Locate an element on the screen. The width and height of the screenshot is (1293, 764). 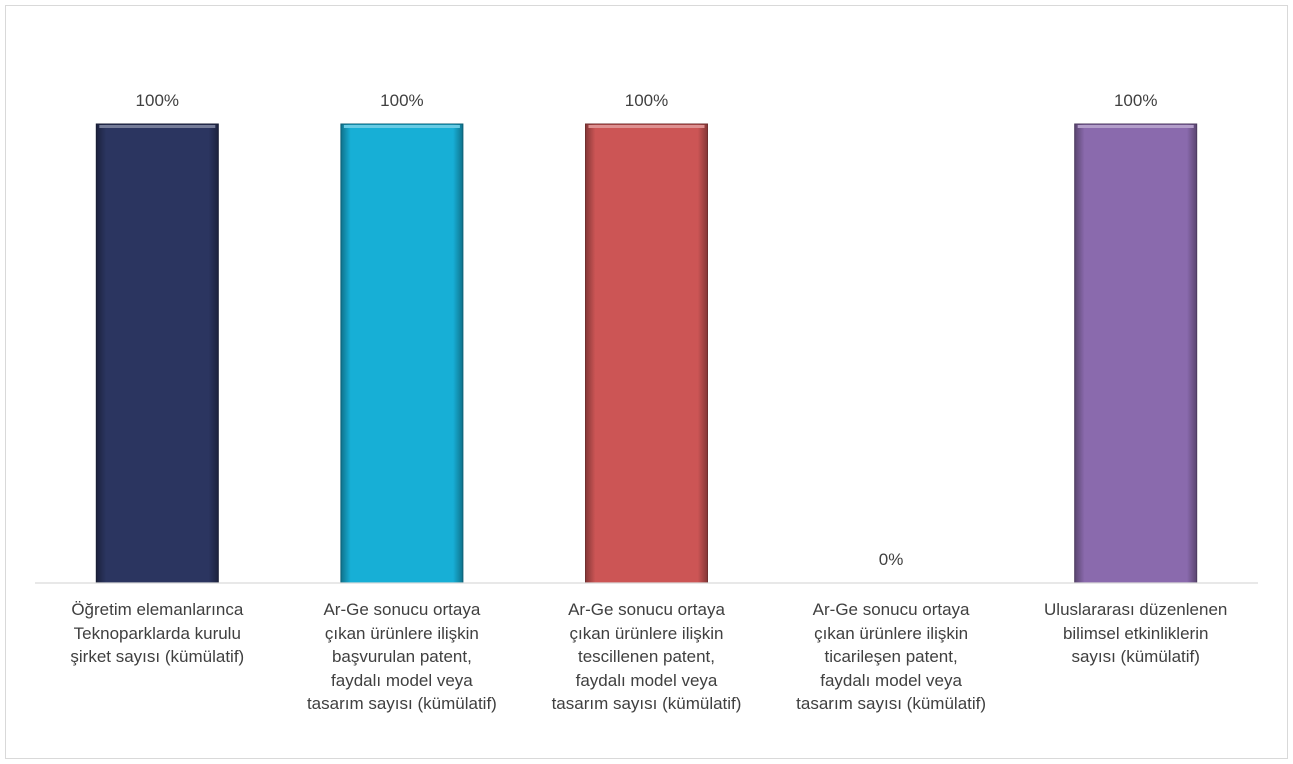
category-label-line: ticarileşen patent, is located at coordinates (891, 656).